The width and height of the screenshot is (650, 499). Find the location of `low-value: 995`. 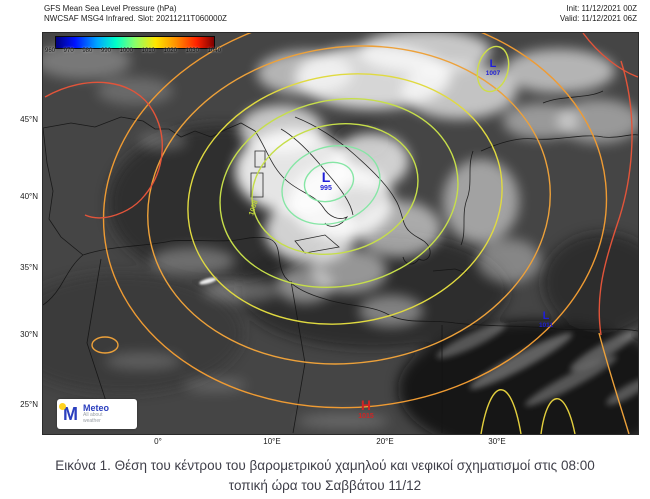

low-value: 995 is located at coordinates (326, 188).